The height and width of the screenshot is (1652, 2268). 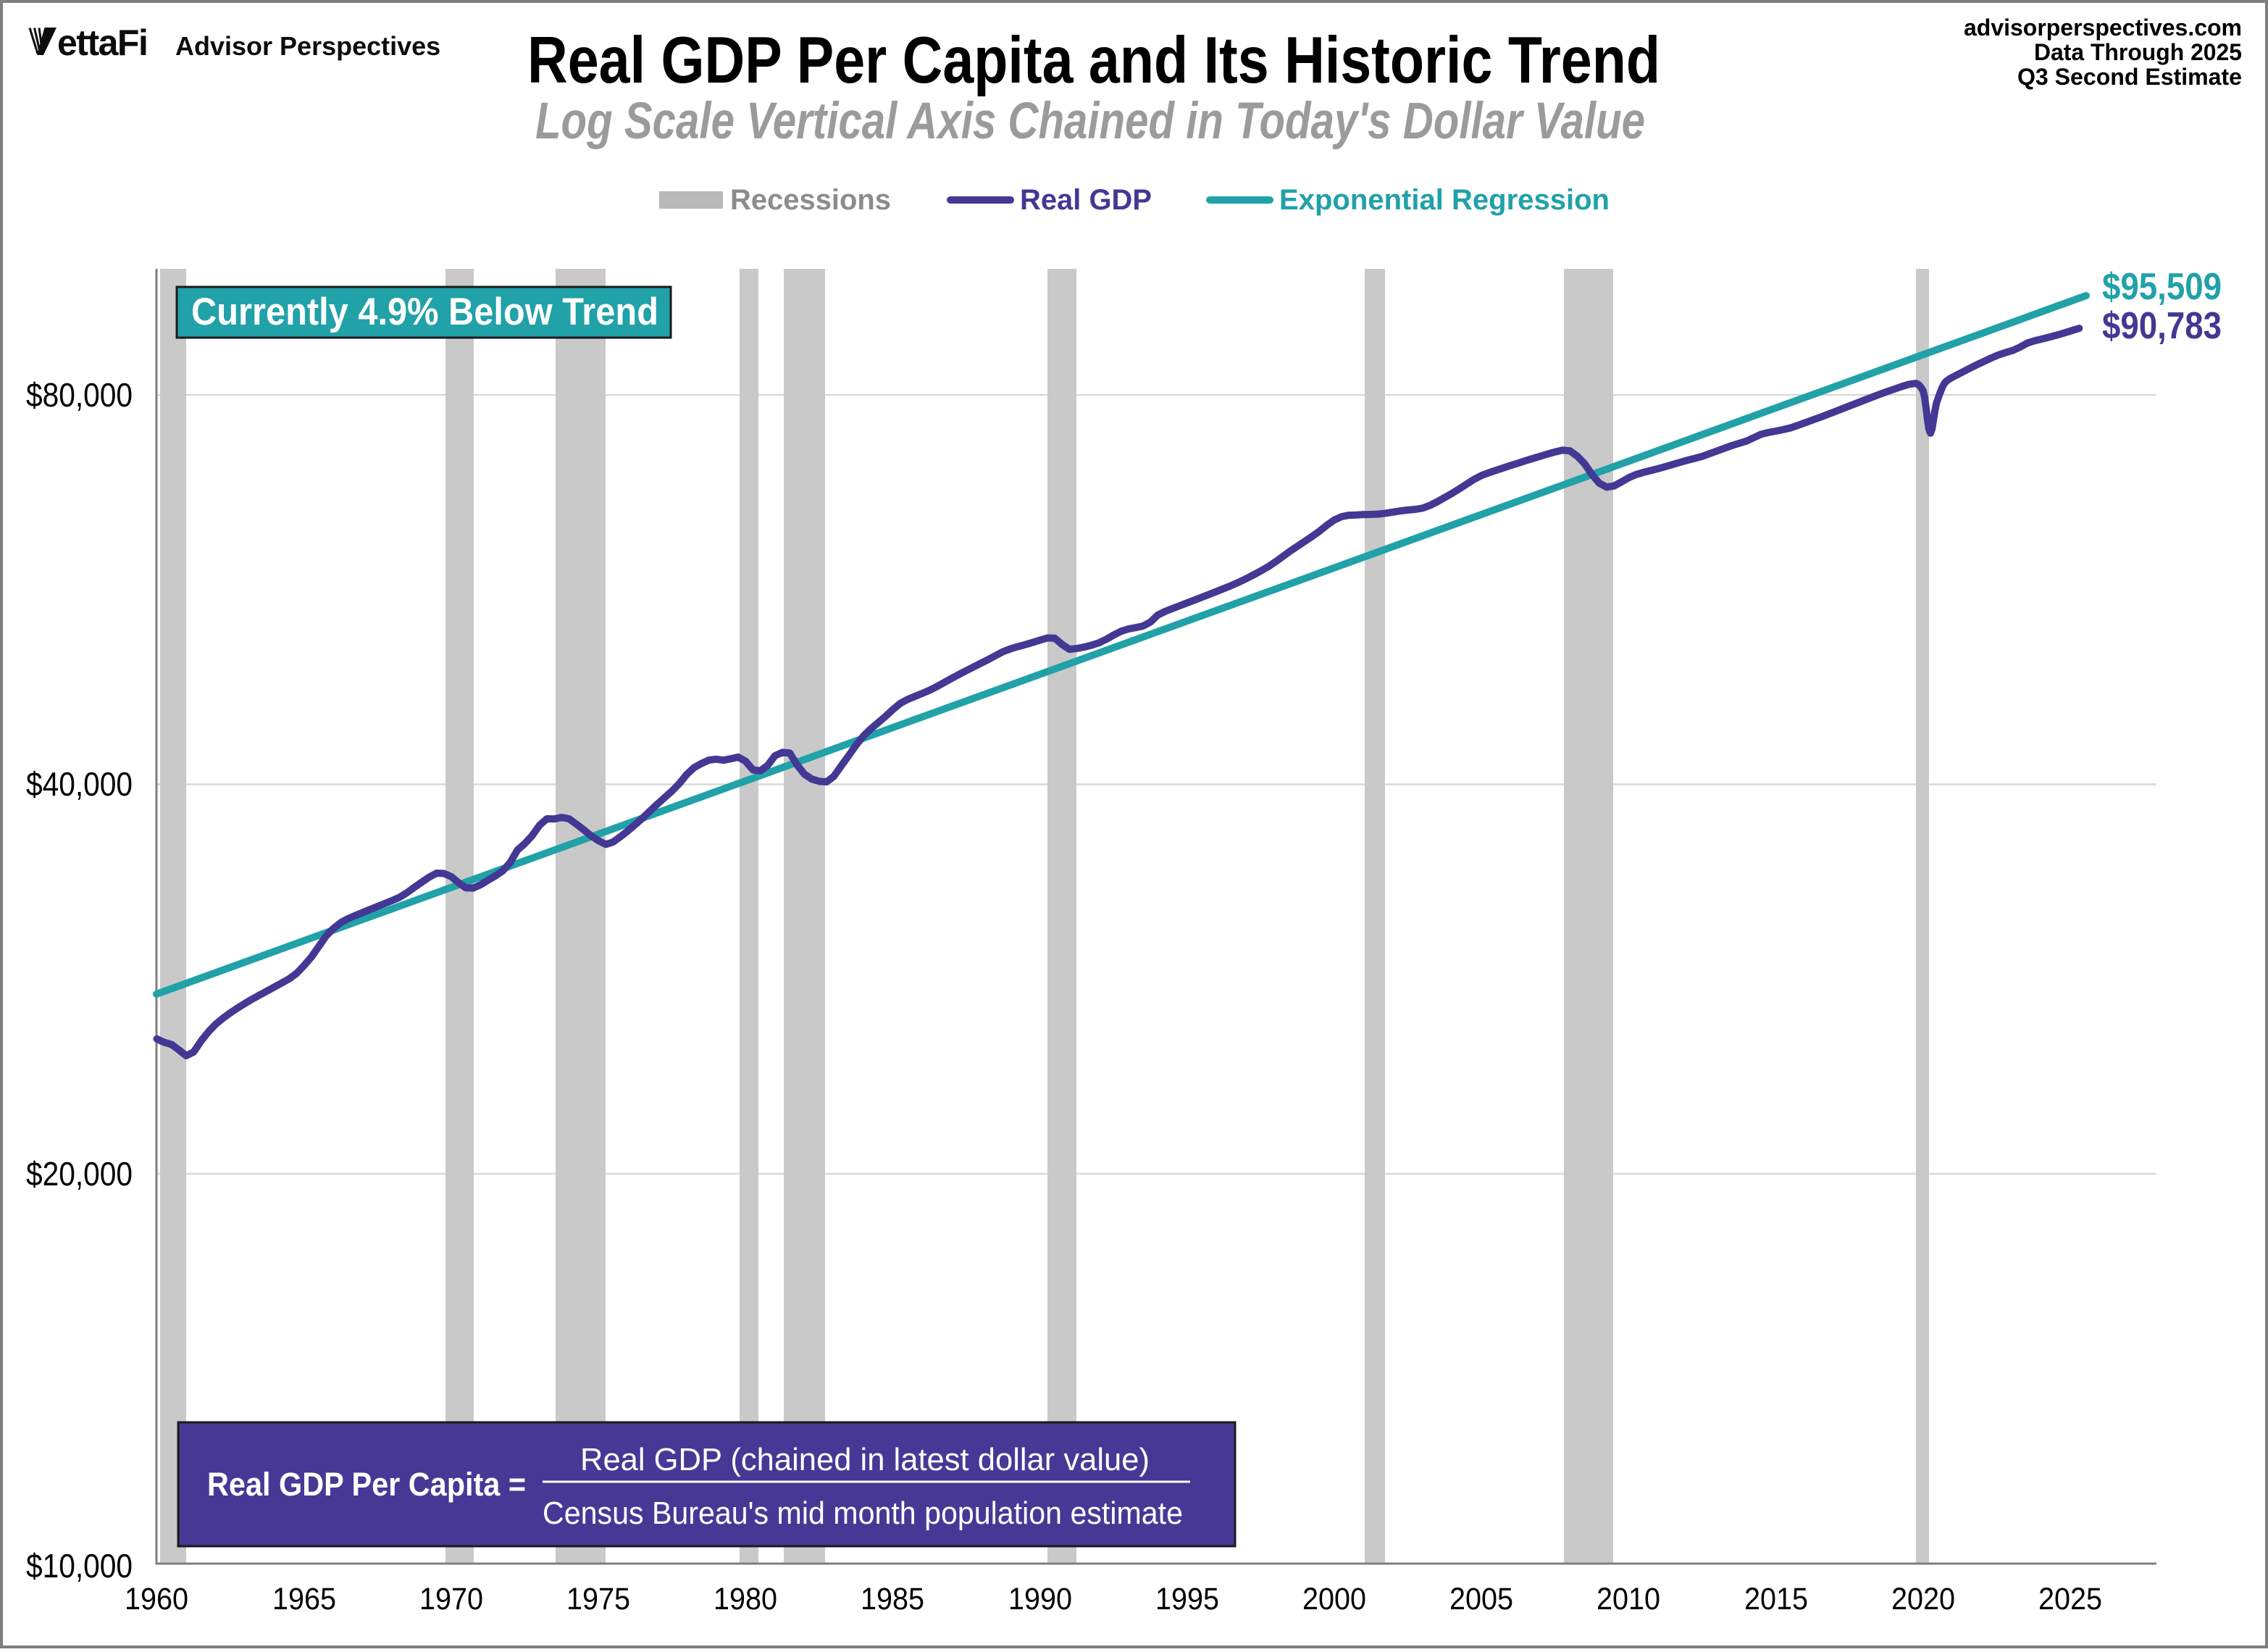 I want to click on svg-text: Real GDP Per Capita =, so click(x=367, y=1484).